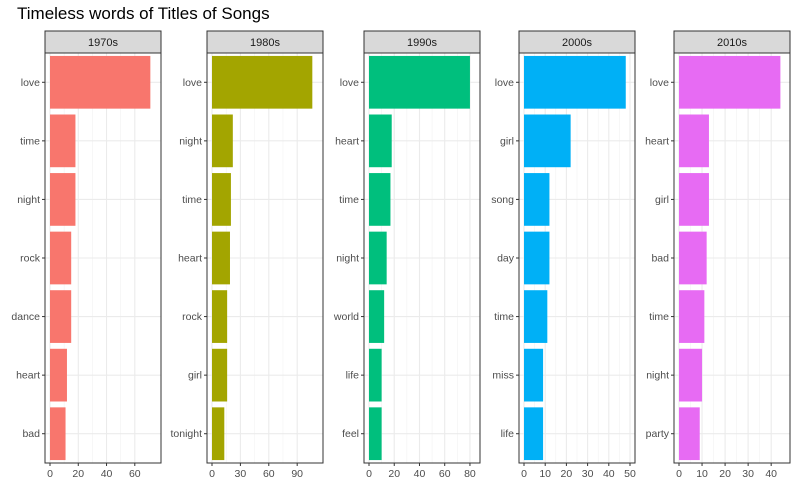  I want to click on y-tick-label: world, so click(346, 317).